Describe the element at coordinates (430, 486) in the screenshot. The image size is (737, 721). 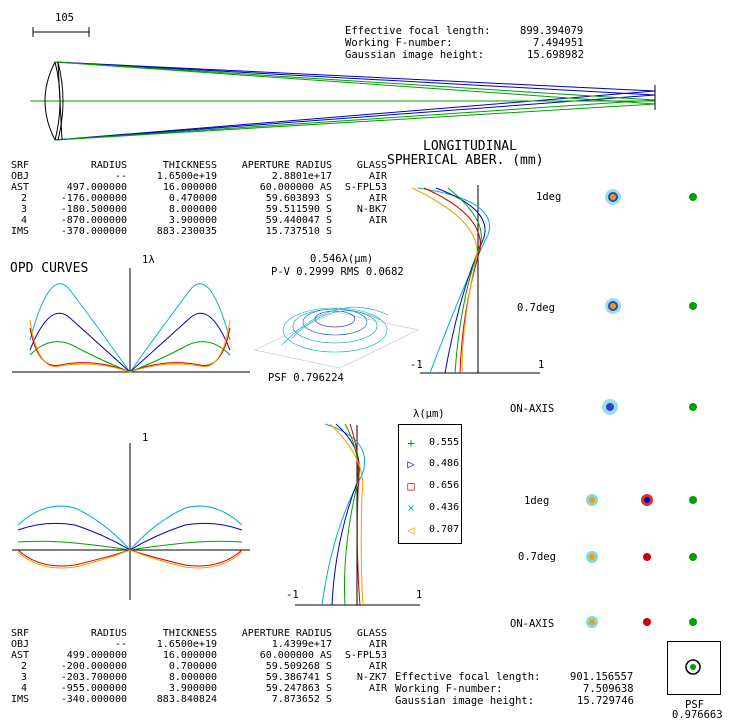
I see `legend-item: □ 0.656` at that location.